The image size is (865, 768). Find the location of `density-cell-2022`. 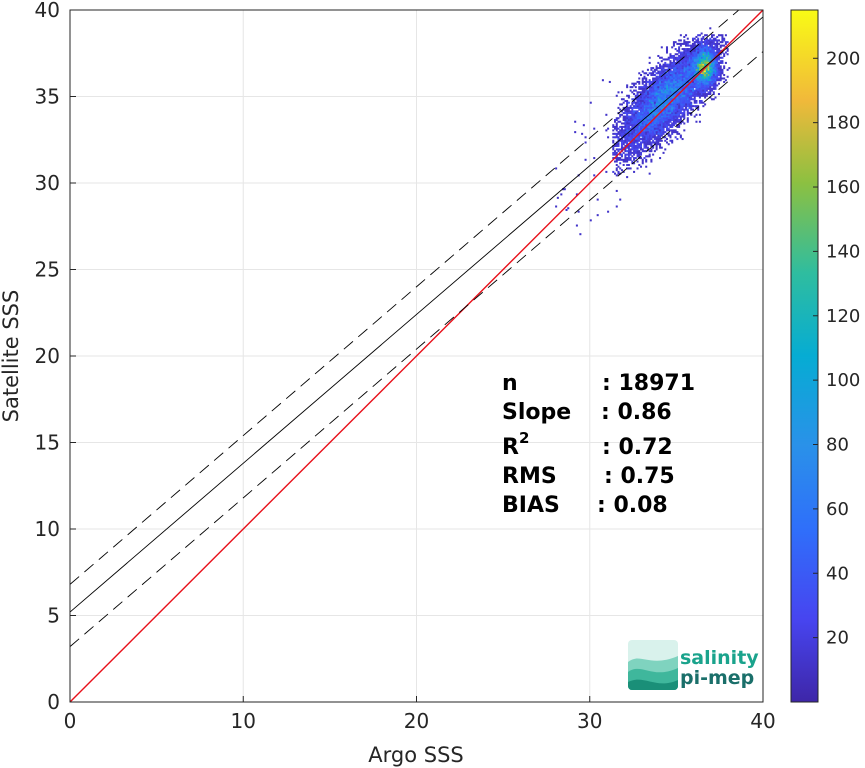

density-cell-2022 is located at coordinates (632, 92).